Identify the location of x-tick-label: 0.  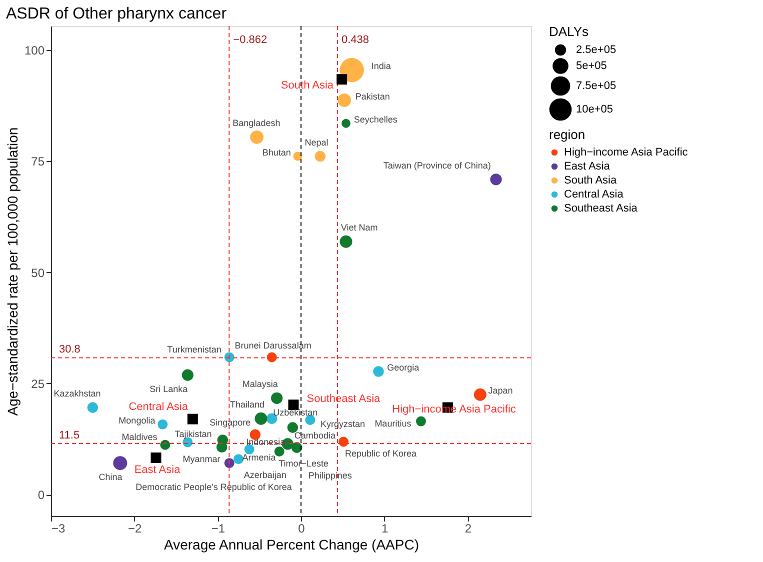
(302, 529).